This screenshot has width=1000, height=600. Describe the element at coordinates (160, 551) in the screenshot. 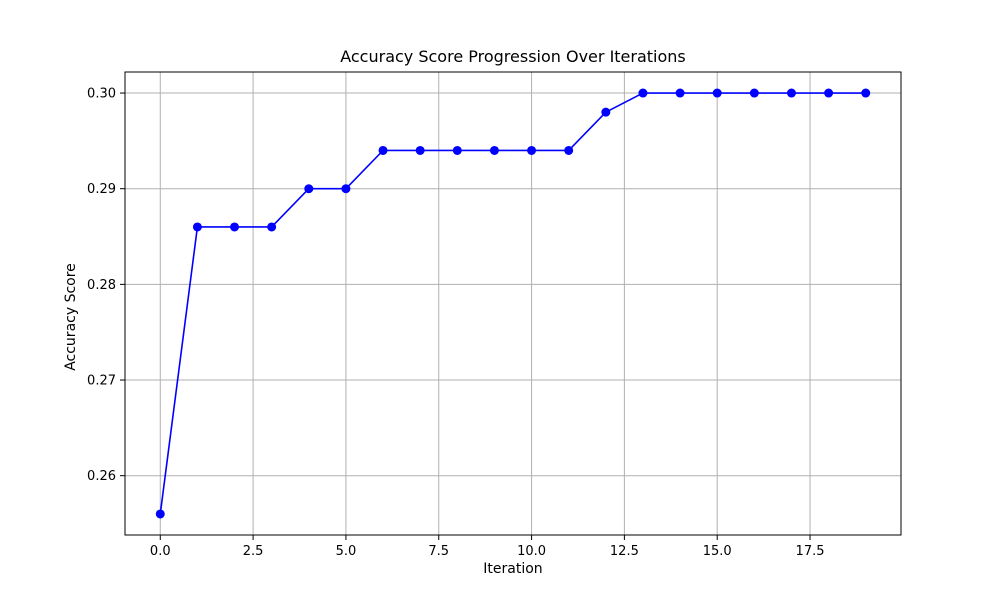

I see `x-tick-label: 0.0` at that location.